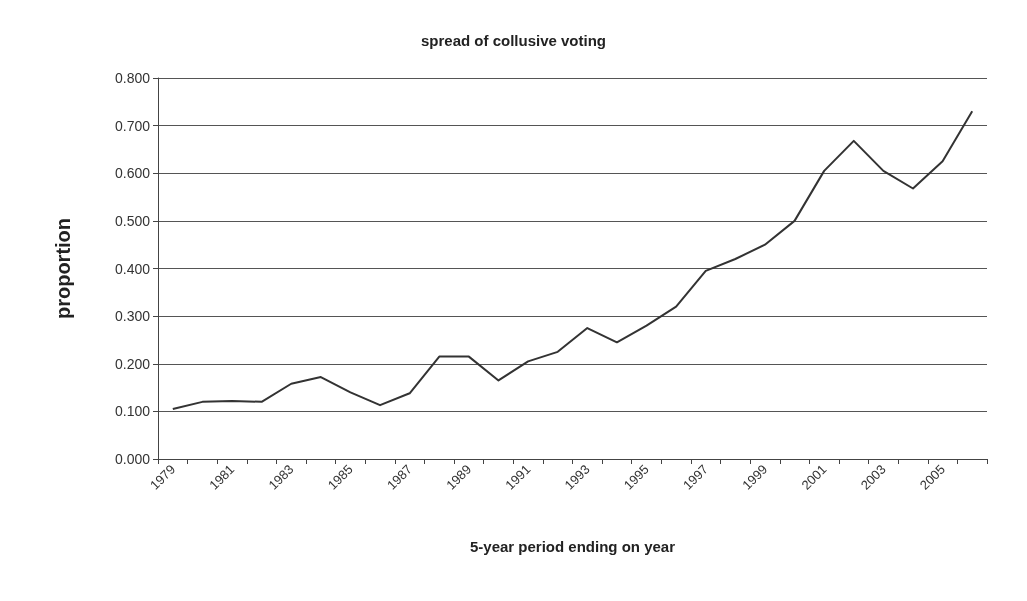  Describe the element at coordinates (132, 411) in the screenshot. I see `y-tick-label: 0.100` at that location.